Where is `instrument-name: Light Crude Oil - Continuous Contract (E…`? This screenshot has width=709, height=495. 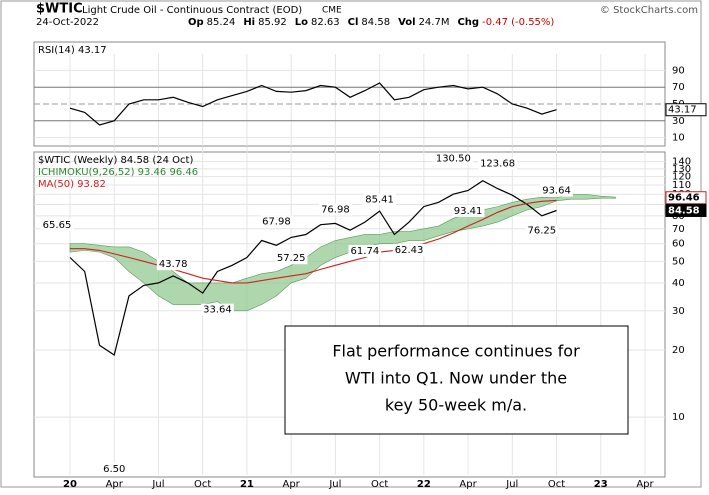
instrument-name: Light Crude Oil - Continuous Contract (E… is located at coordinates (192, 10).